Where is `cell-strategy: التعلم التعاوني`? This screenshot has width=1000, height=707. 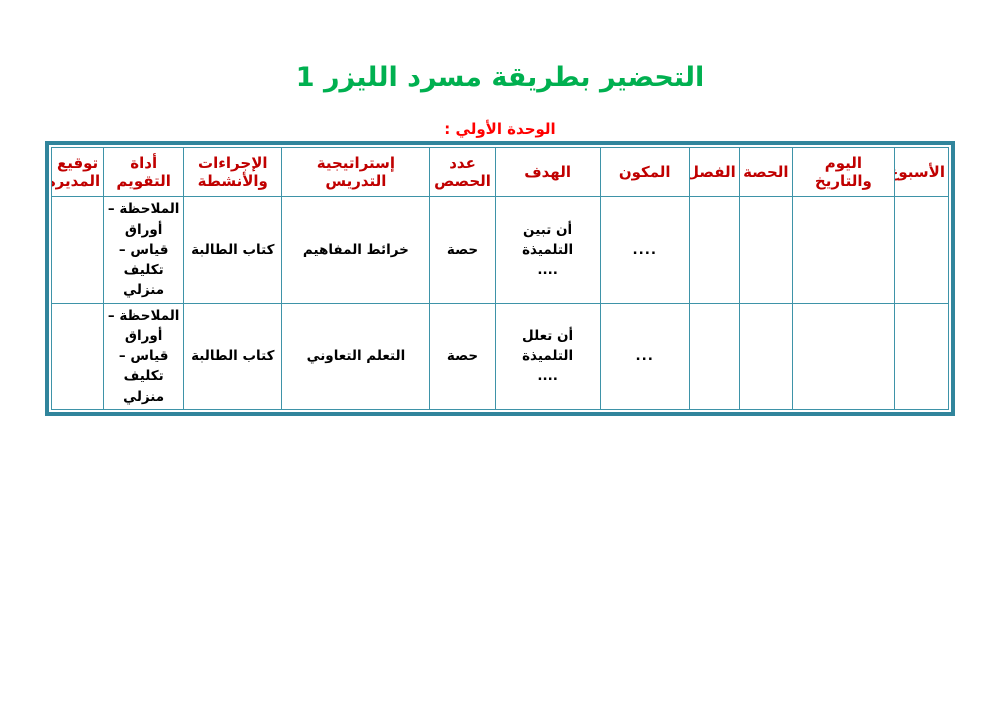 cell-strategy: التعلم التعاوني is located at coordinates (356, 356).